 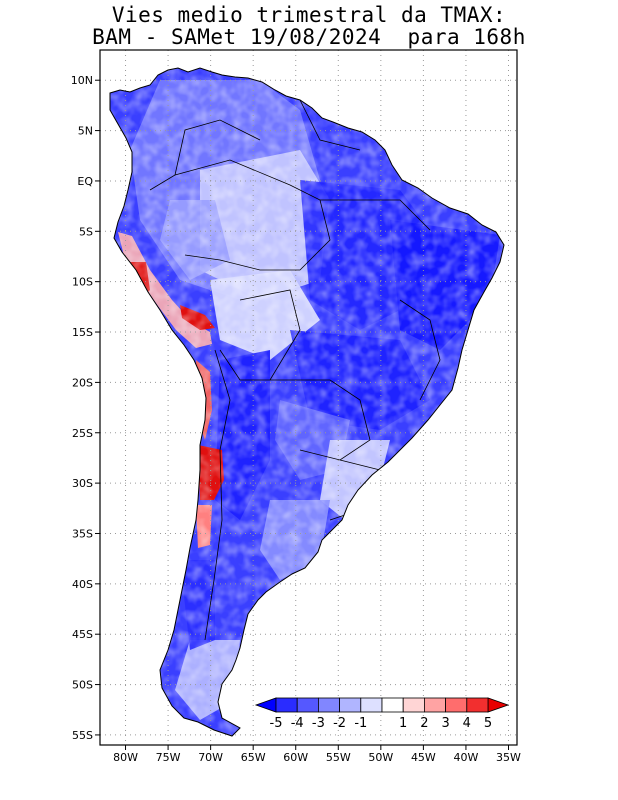 I want to click on colorbar-label: -1, so click(x=360, y=723).